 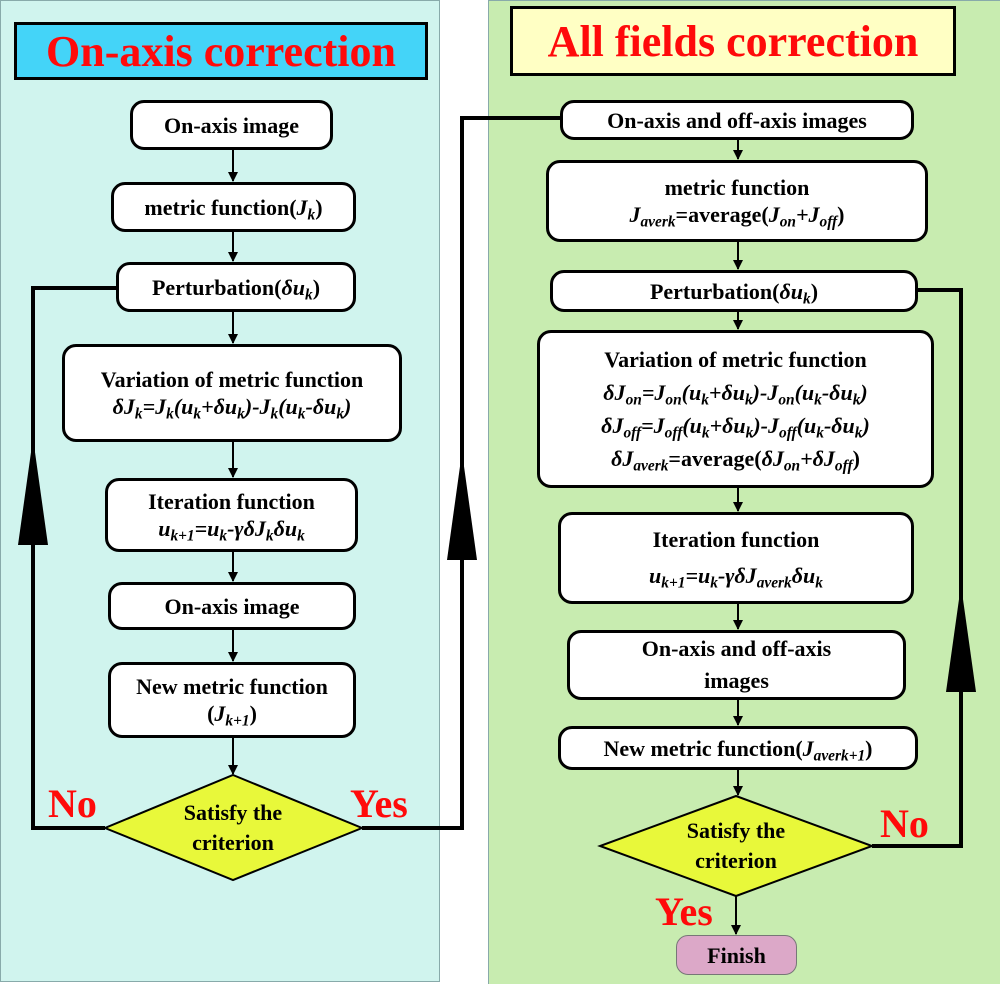 I want to click on left-step-on-axis-image-2: On-axis image, so click(x=232, y=606).